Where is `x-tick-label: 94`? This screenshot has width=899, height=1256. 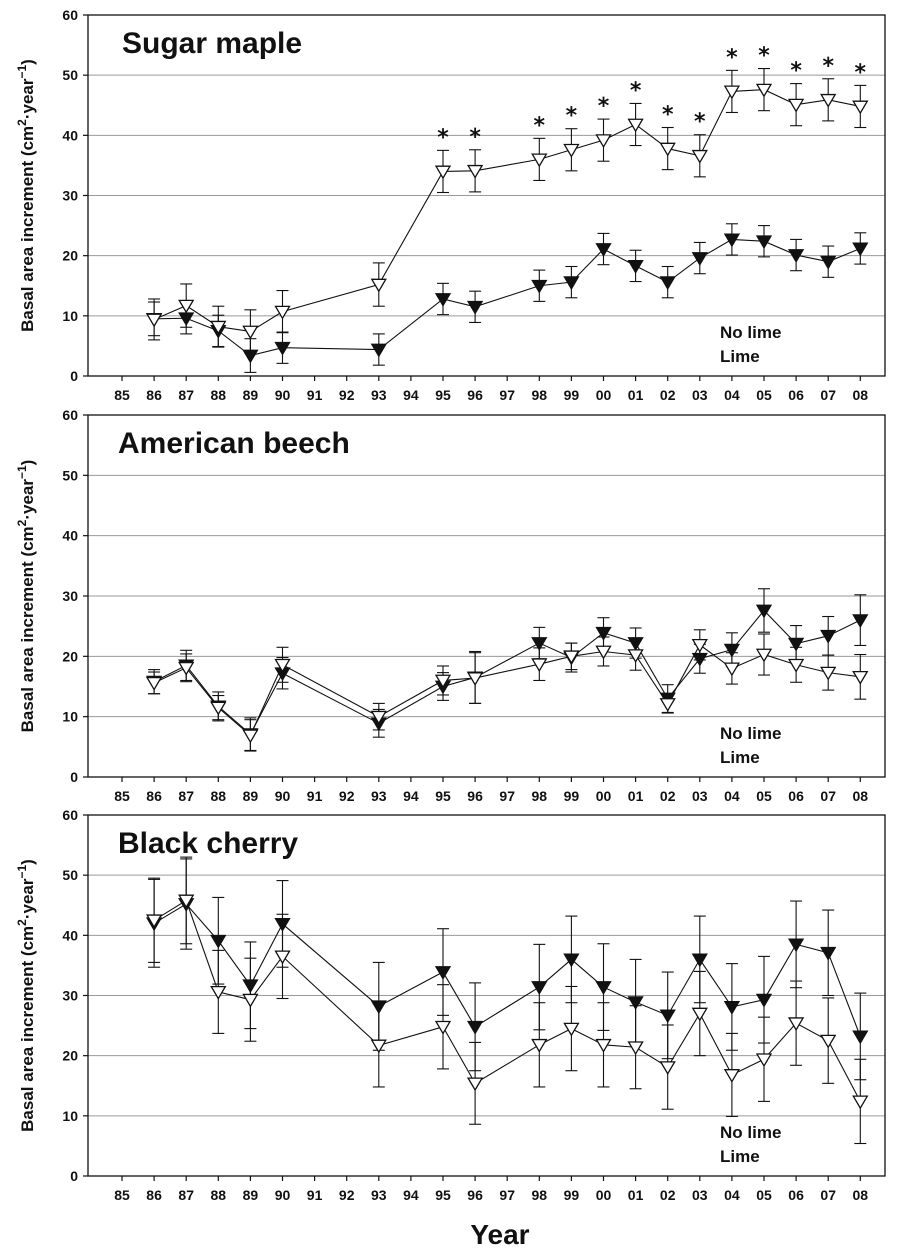
x-tick-label: 94 is located at coordinates (411, 796).